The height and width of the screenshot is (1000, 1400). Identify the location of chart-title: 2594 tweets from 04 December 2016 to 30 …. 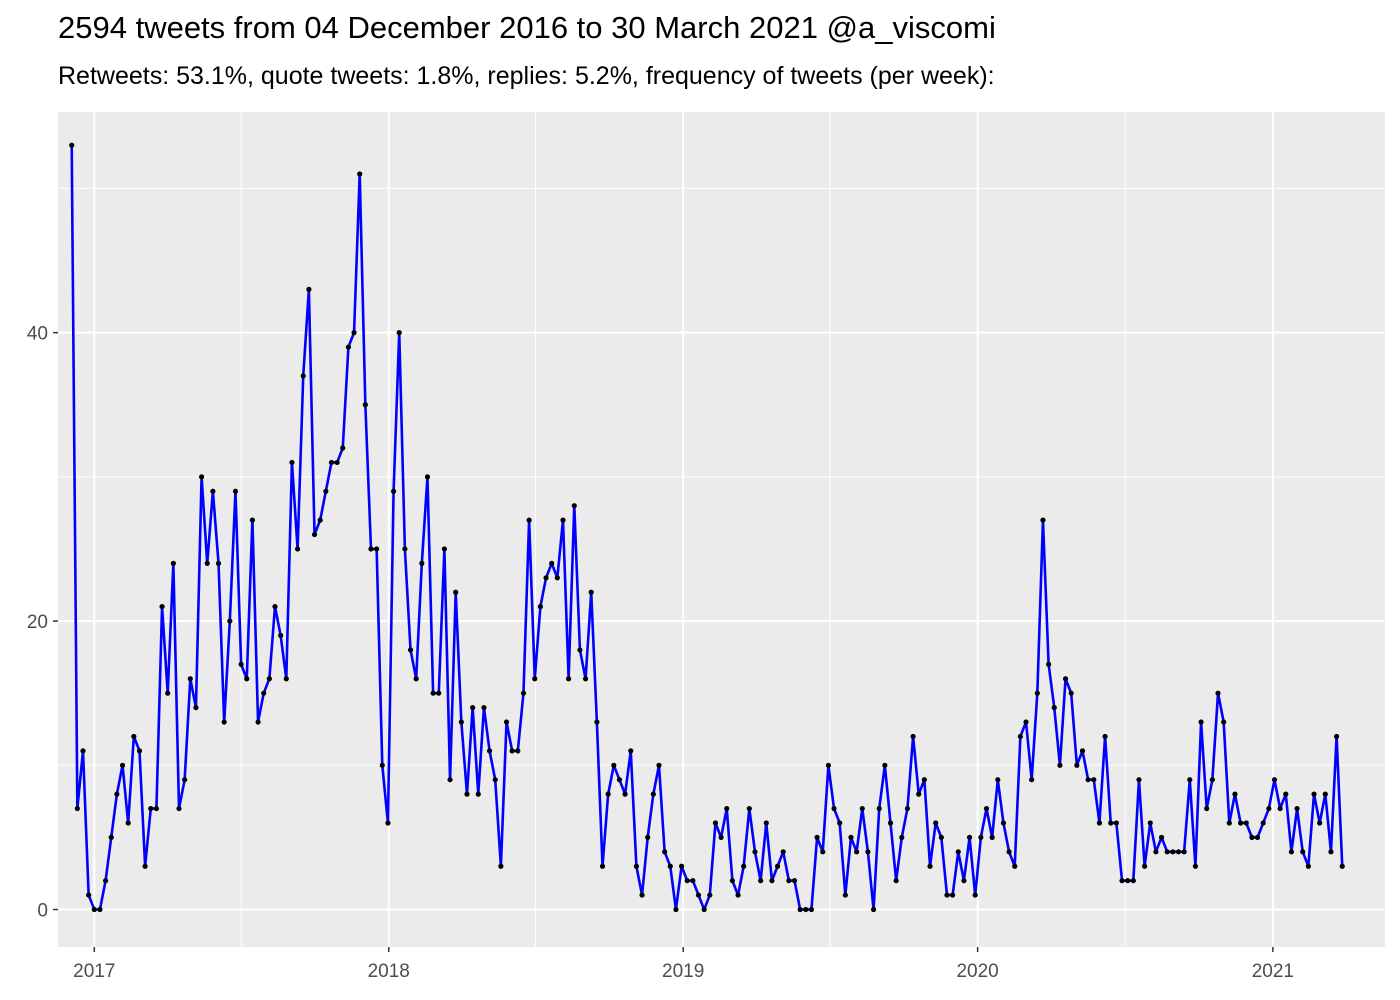
(527, 27).